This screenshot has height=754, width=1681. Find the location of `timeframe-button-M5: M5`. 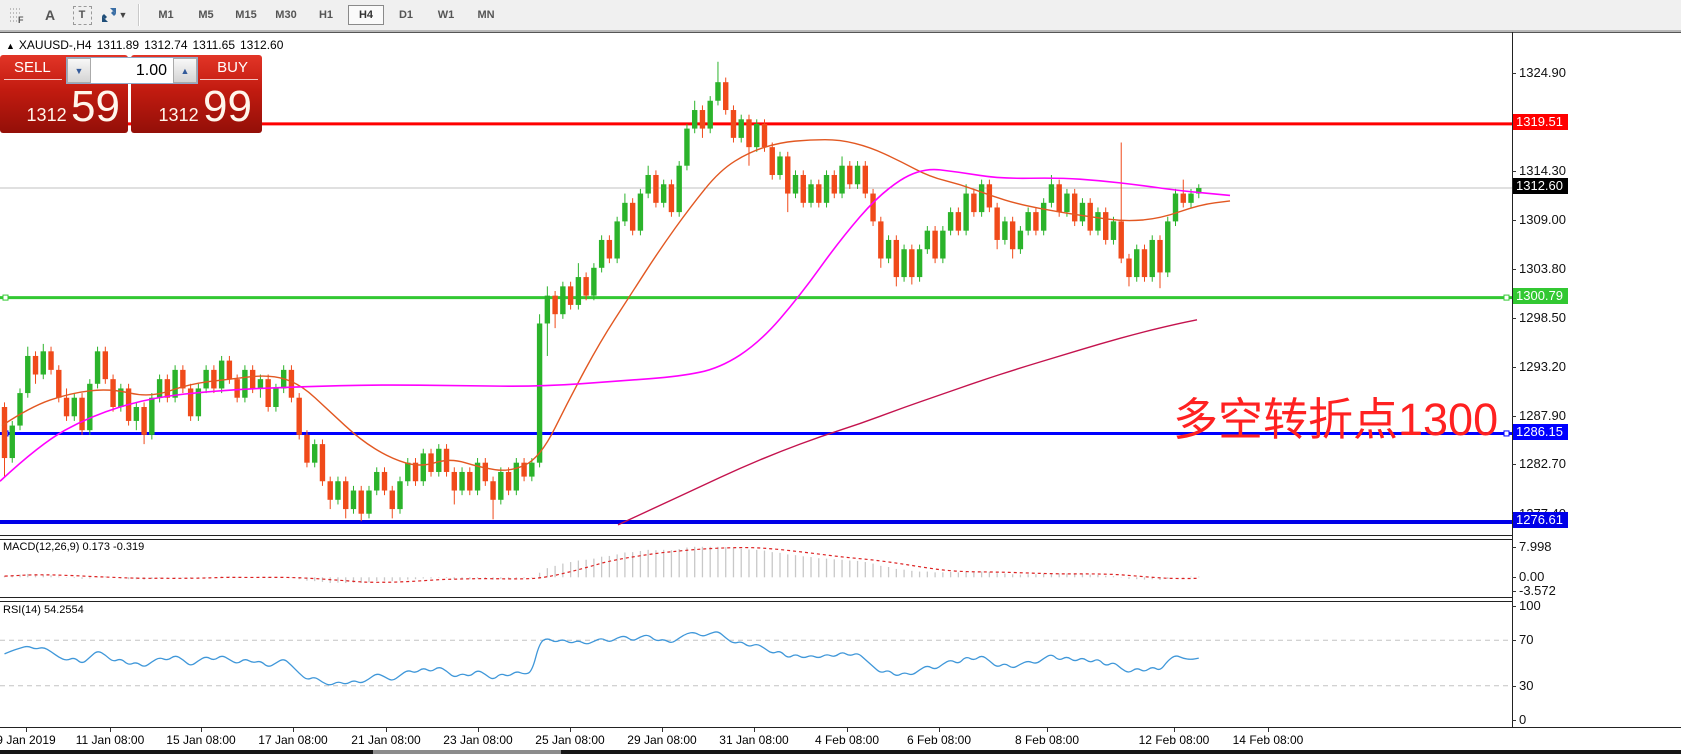

timeframe-button-M5: M5 is located at coordinates (206, 15).